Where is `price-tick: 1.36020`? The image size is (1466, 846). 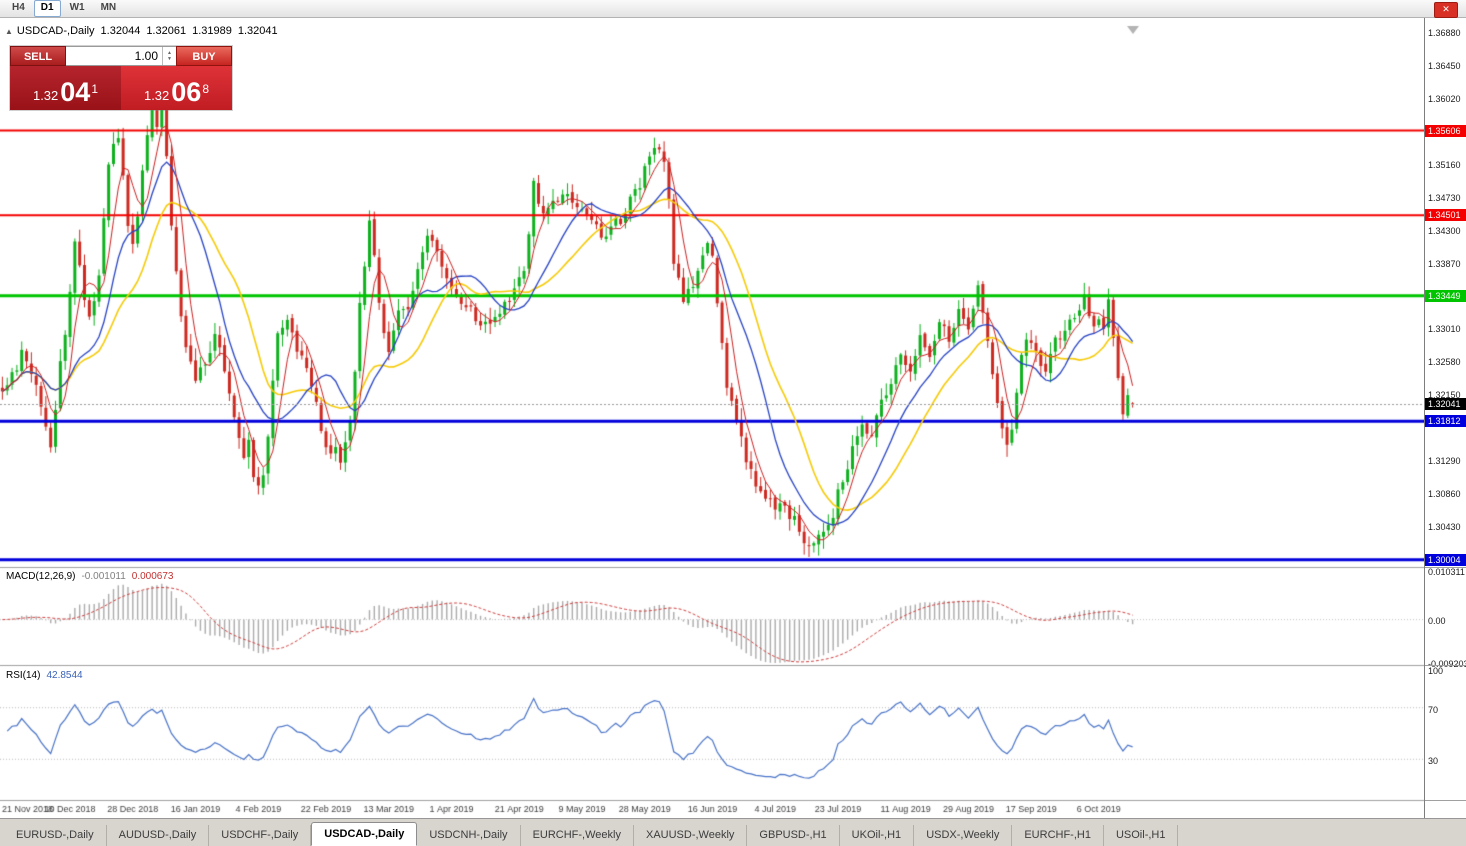
price-tick: 1.36020 is located at coordinates (1444, 98).